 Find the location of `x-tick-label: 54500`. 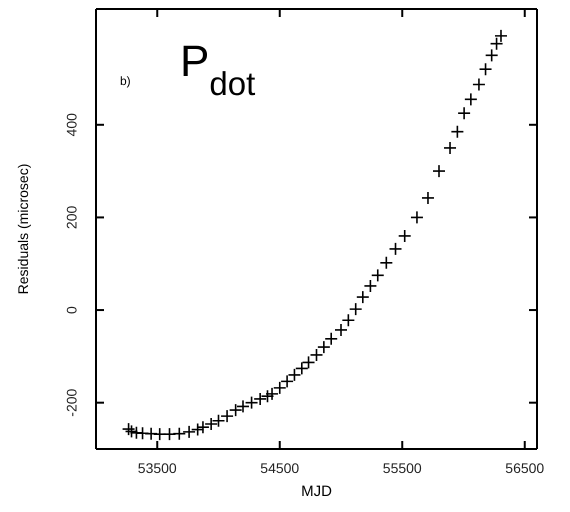

x-tick-label: 54500 is located at coordinates (280, 468).